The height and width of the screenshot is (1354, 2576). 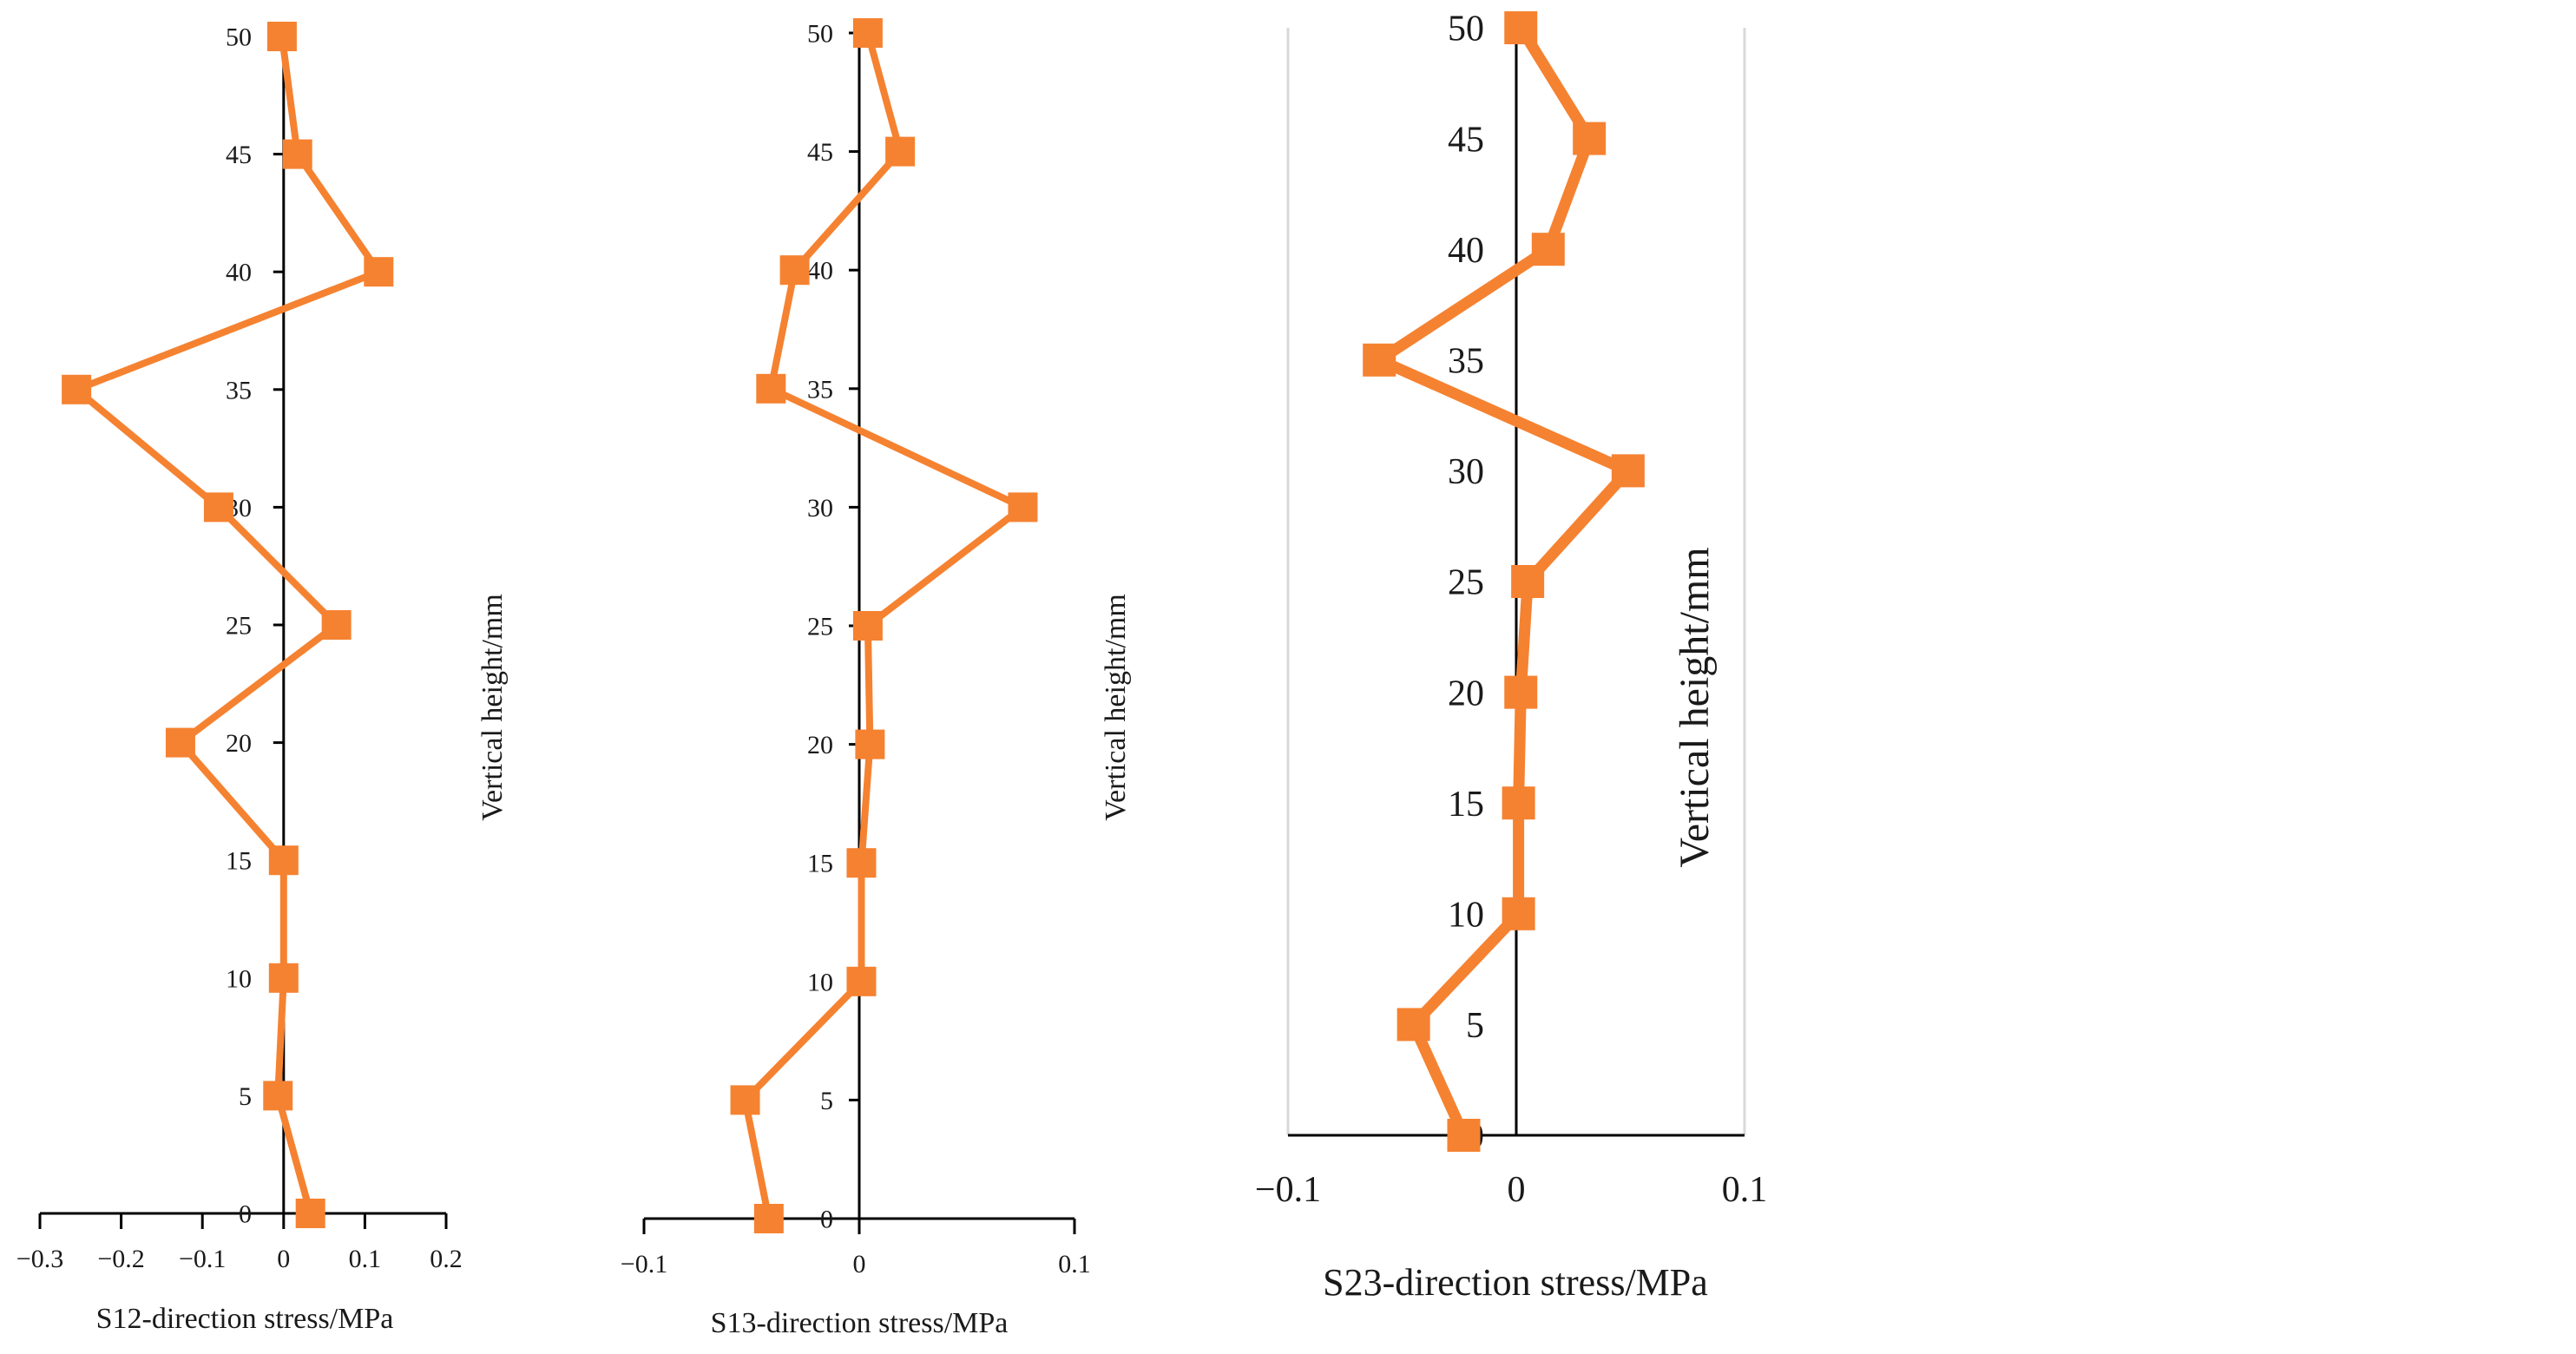 I want to click on s23-y-tick-label: 20, so click(x=1466, y=693).